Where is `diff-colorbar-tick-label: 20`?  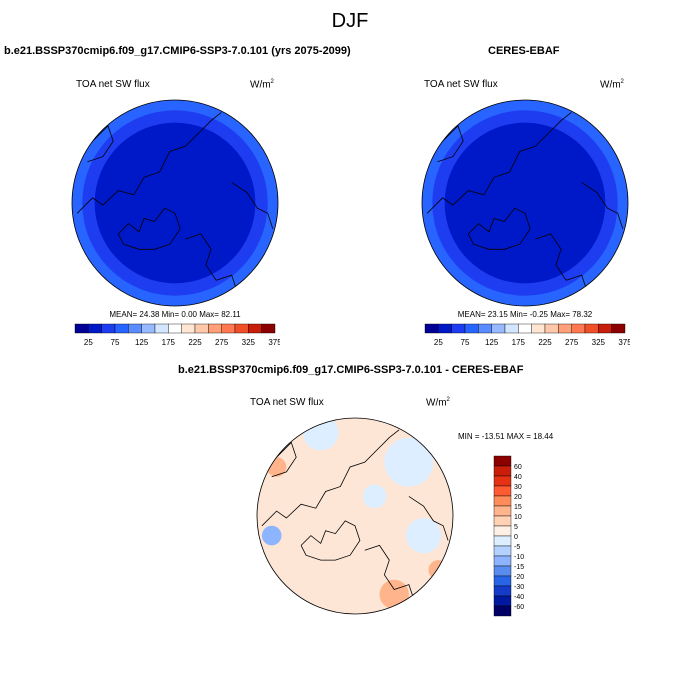 diff-colorbar-tick-label: 20 is located at coordinates (518, 497).